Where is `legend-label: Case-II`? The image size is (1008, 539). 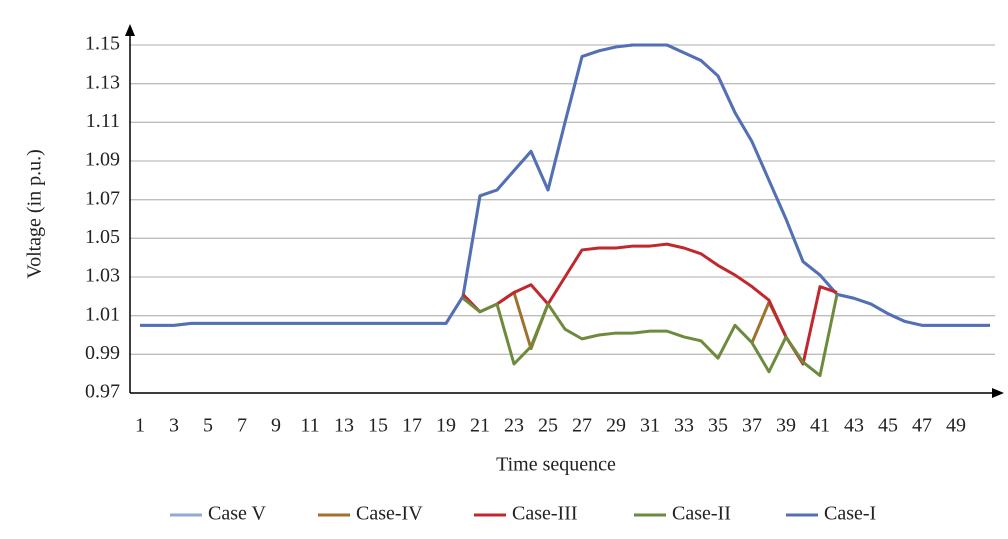 legend-label: Case-II is located at coordinates (701, 514).